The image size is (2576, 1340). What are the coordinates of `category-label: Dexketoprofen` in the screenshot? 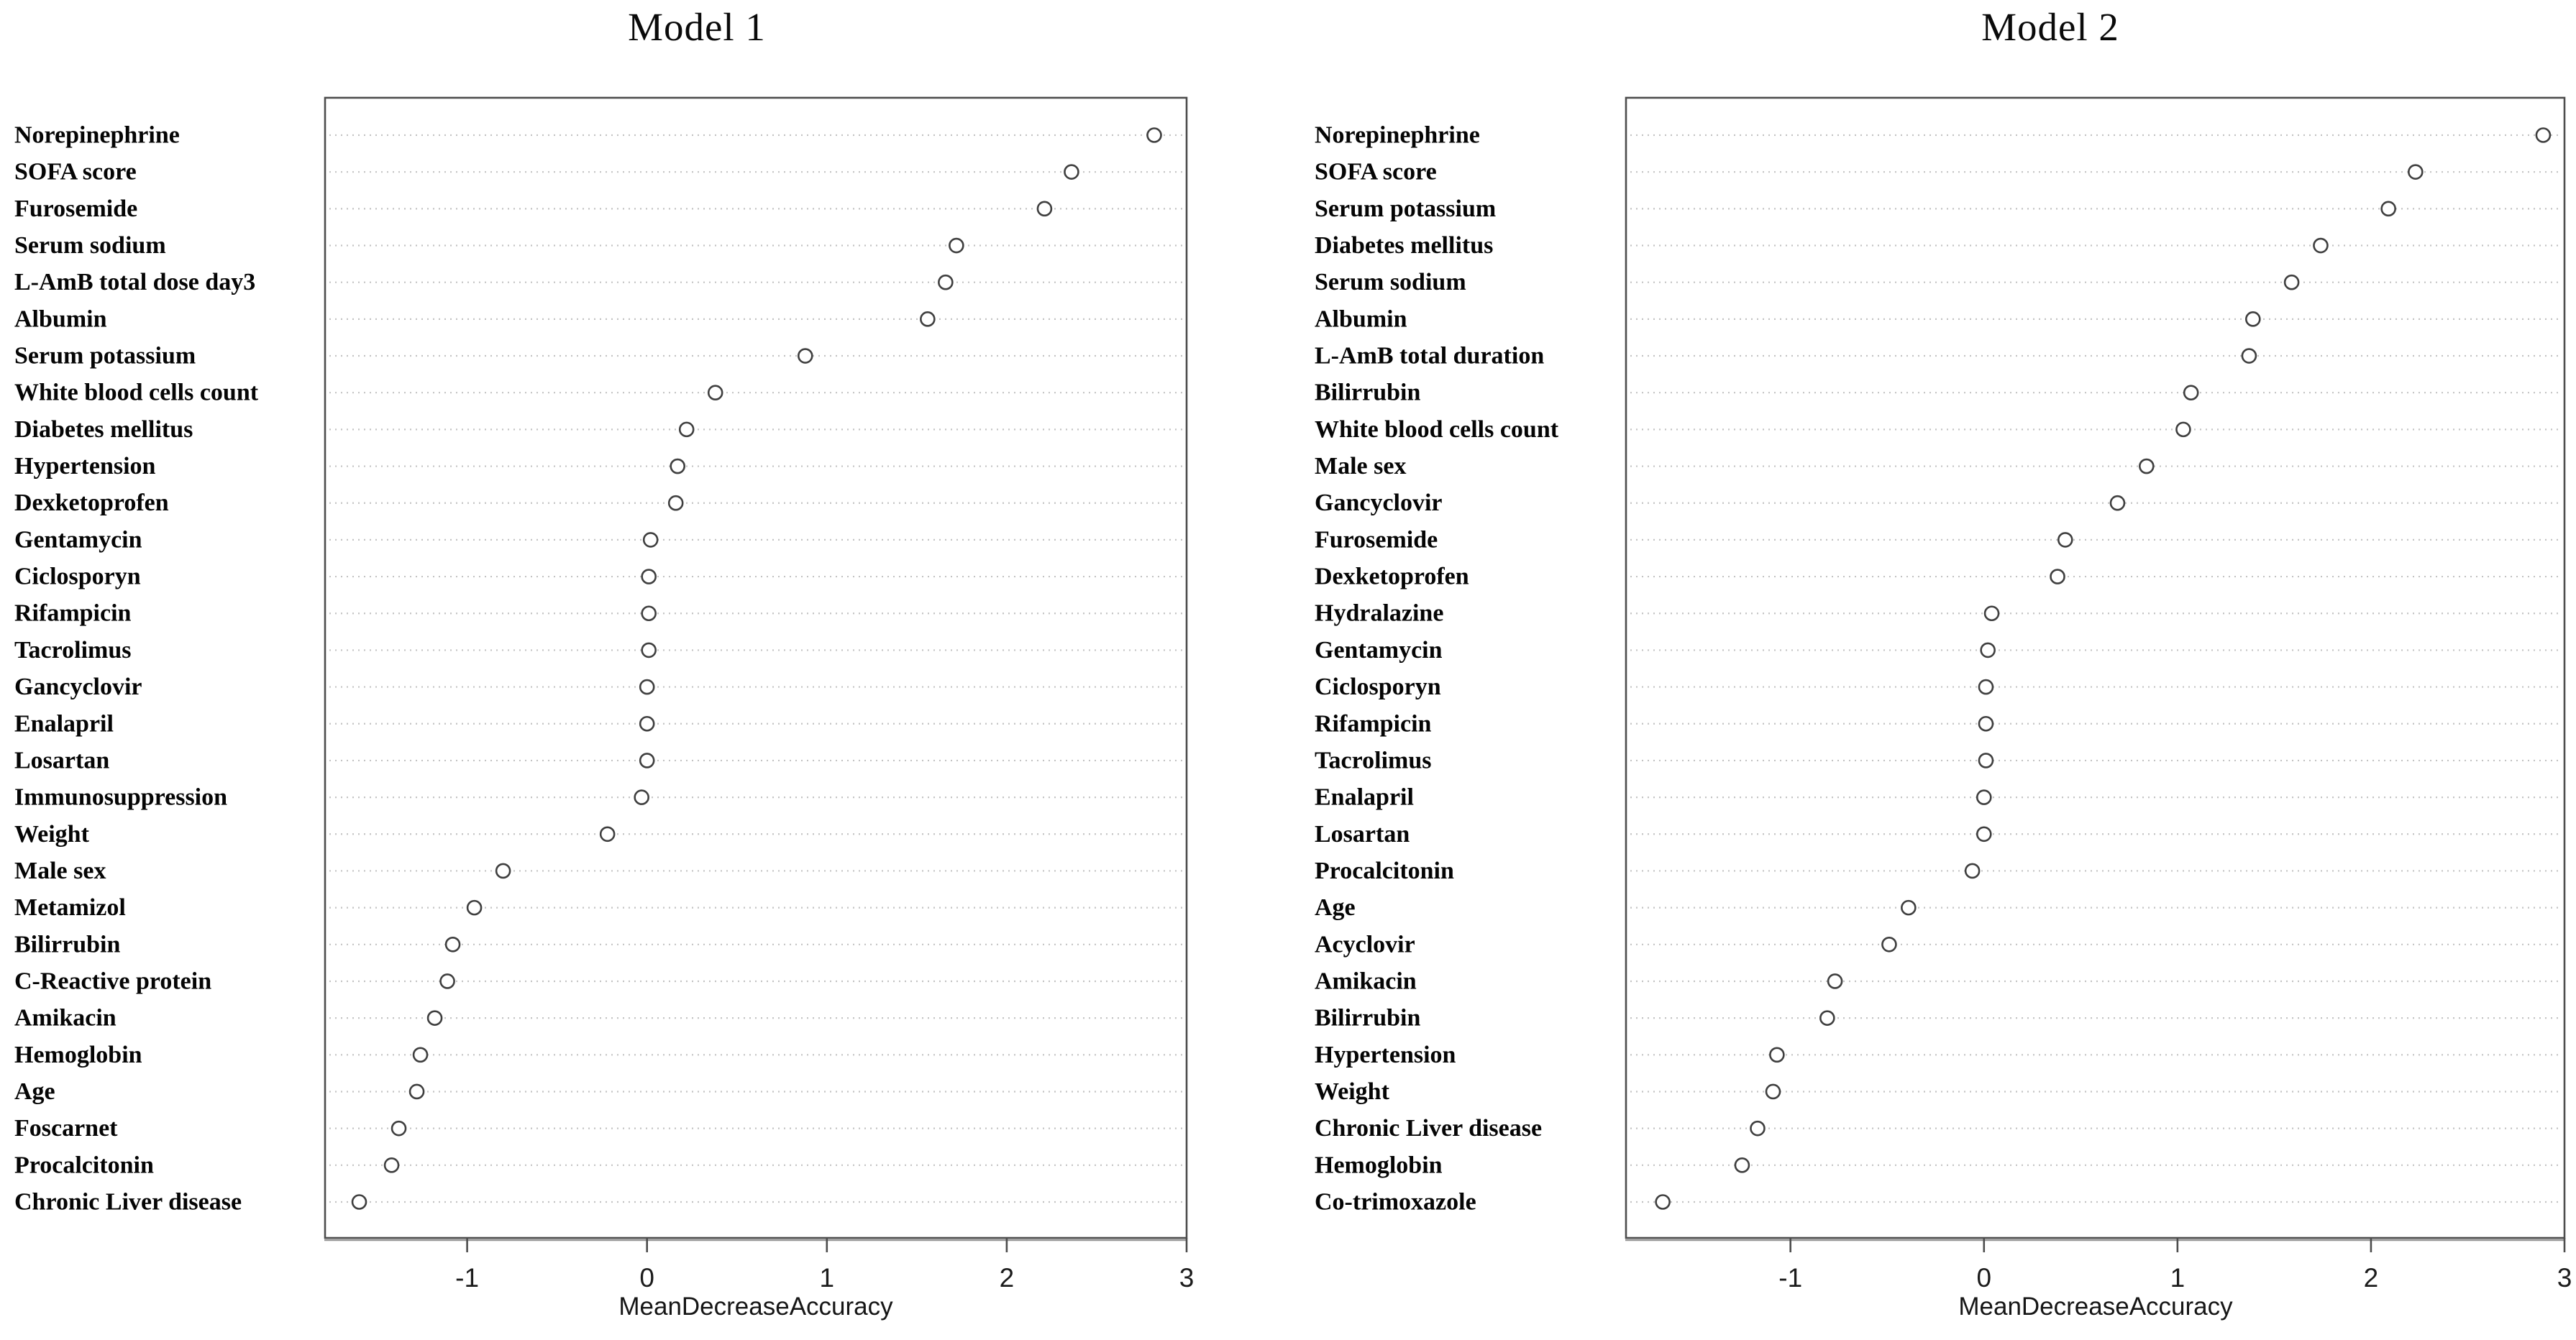 It's located at (1392, 577).